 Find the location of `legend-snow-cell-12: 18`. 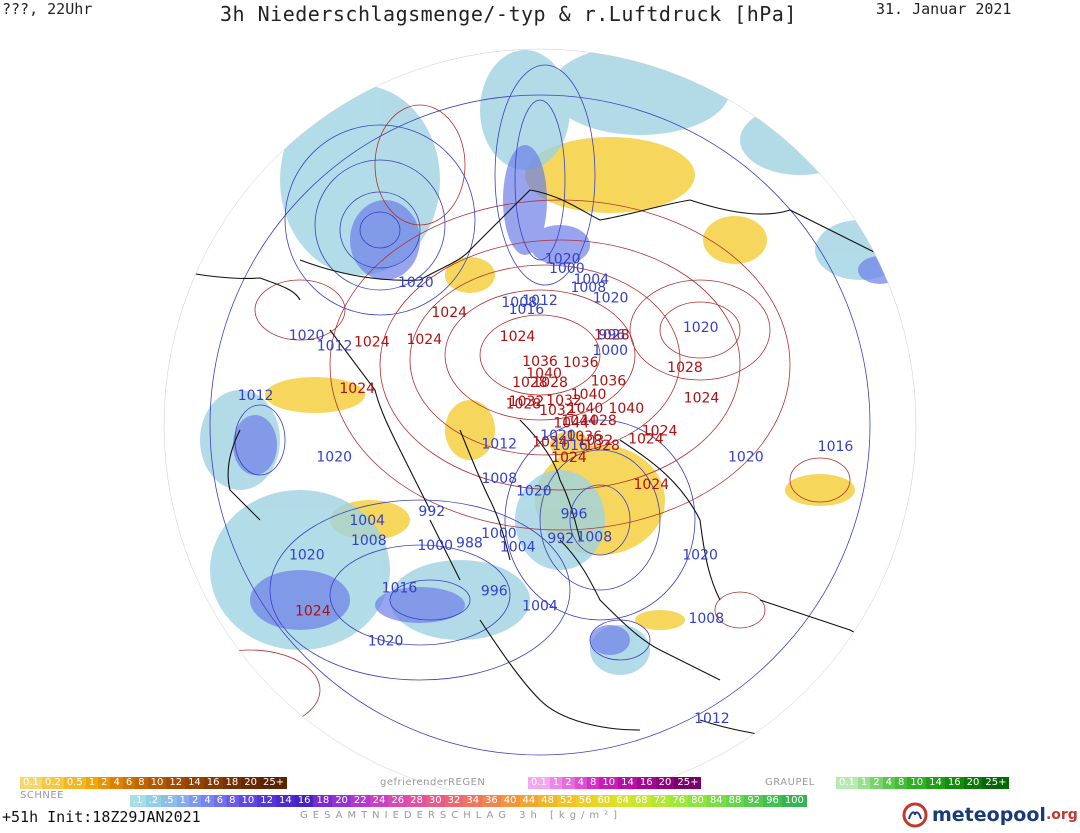

legend-snow-cell-12: 18 is located at coordinates (232, 783).